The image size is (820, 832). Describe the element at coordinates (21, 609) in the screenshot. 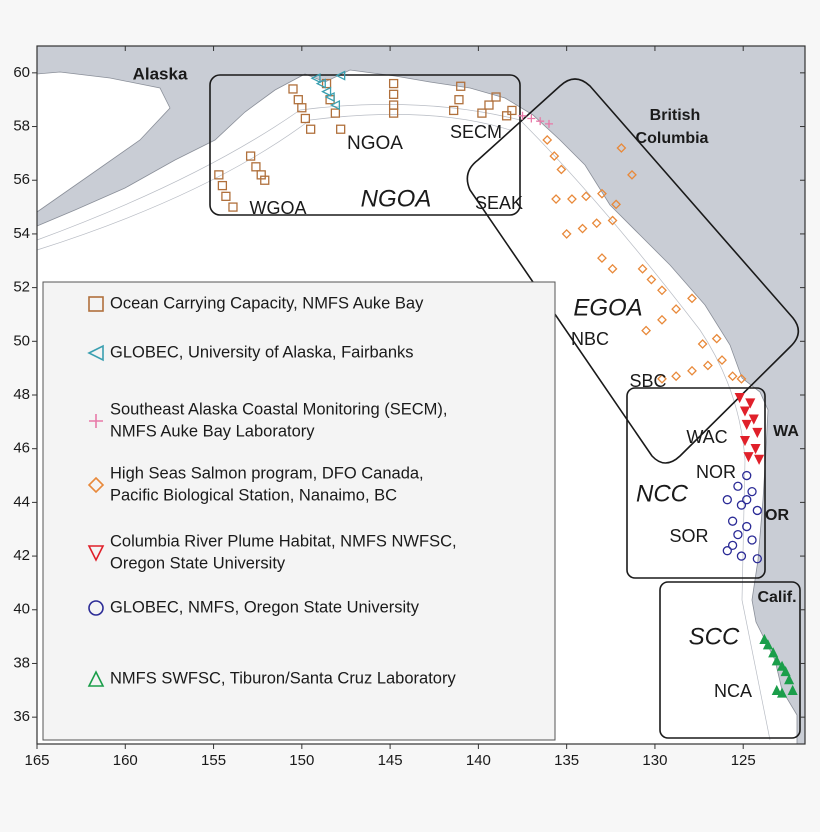

I see `y-tick-label: 40` at that location.